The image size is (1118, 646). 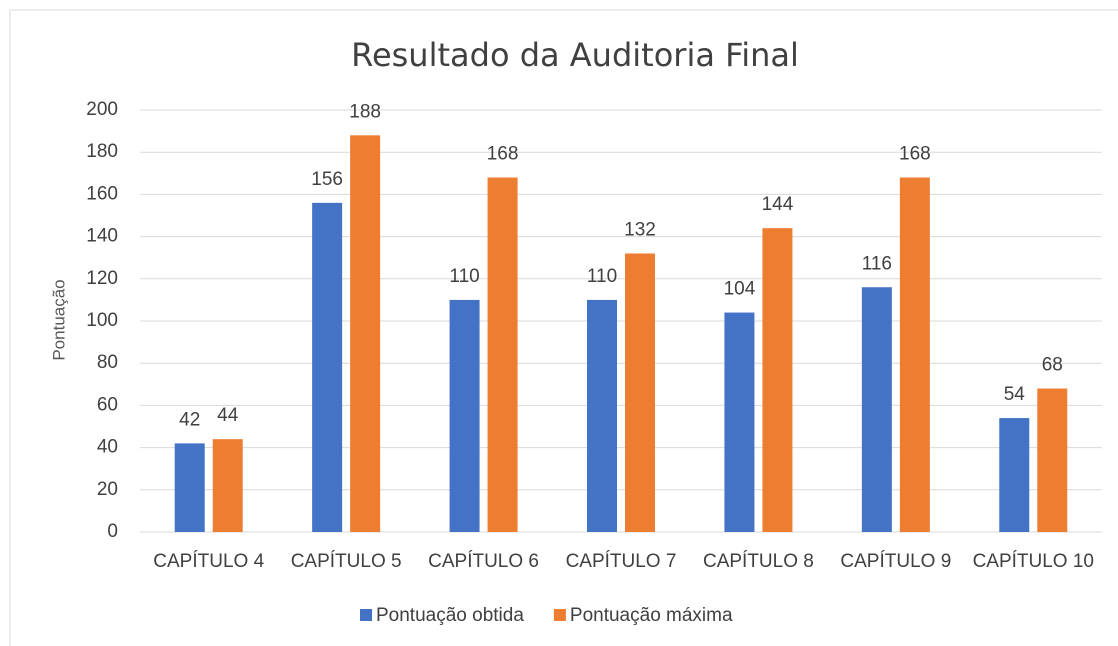 What do you see at coordinates (1052, 365) in the screenshot?
I see `data-label: 68` at bounding box center [1052, 365].